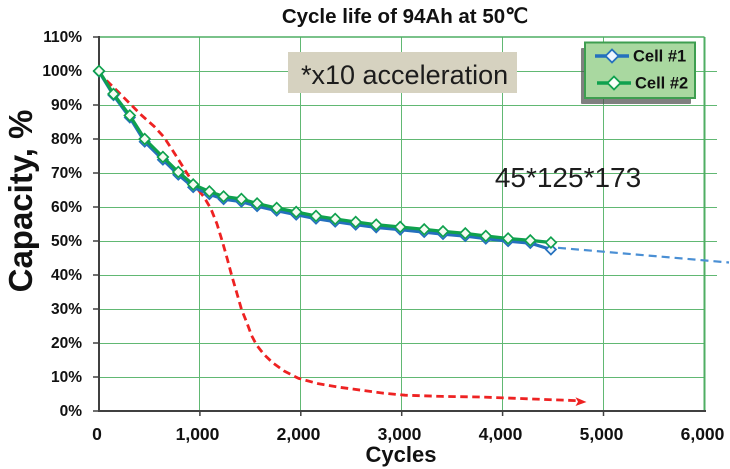 The height and width of the screenshot is (469, 730). Describe the element at coordinates (66, 173) in the screenshot. I see `svg-text: 70%` at that location.